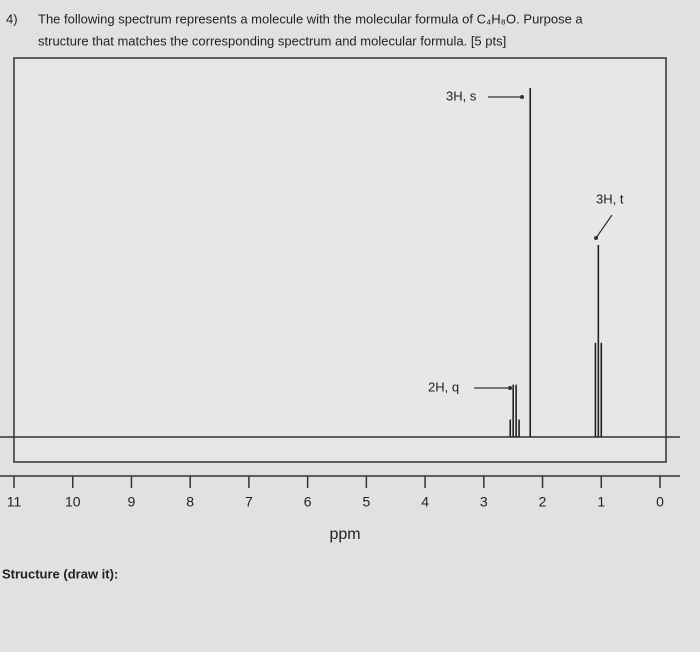  What do you see at coordinates (132, 502) in the screenshot?
I see `x-tick-label: 9` at bounding box center [132, 502].